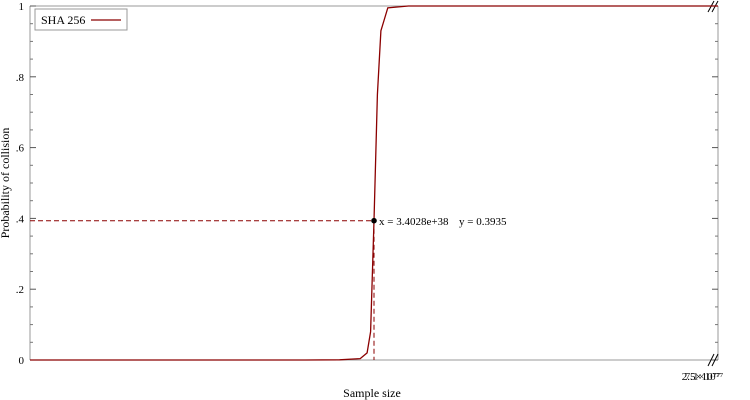 Image resolution: width=750 pixels, height=400 pixels. I want to click on y-tick-label: 0, so click(22, 361).